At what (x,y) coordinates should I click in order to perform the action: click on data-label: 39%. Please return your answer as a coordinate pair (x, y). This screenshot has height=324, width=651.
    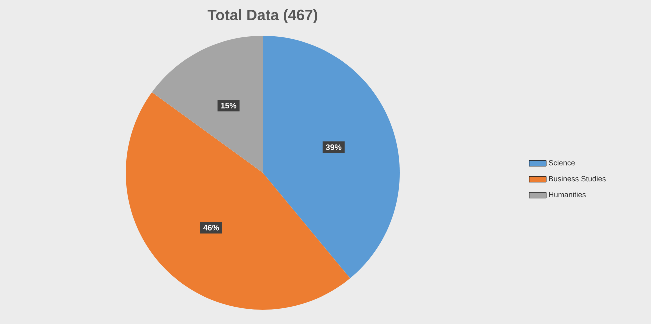
    Looking at the image, I should click on (334, 147).